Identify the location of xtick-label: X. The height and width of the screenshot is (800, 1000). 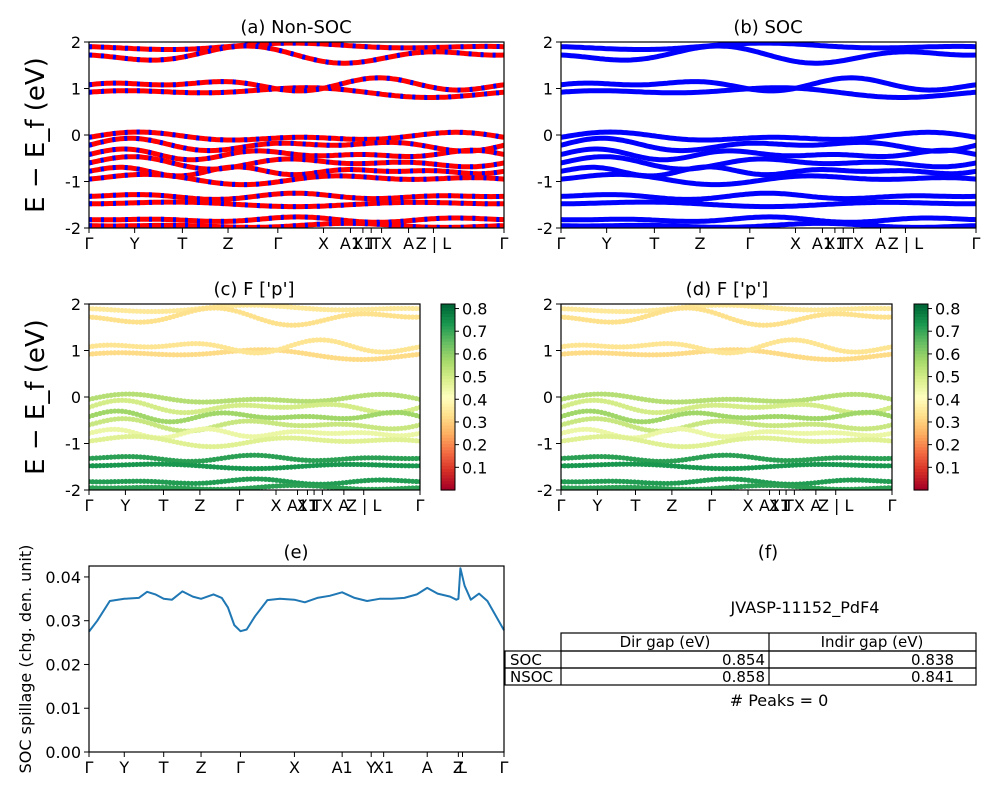
(276, 505).